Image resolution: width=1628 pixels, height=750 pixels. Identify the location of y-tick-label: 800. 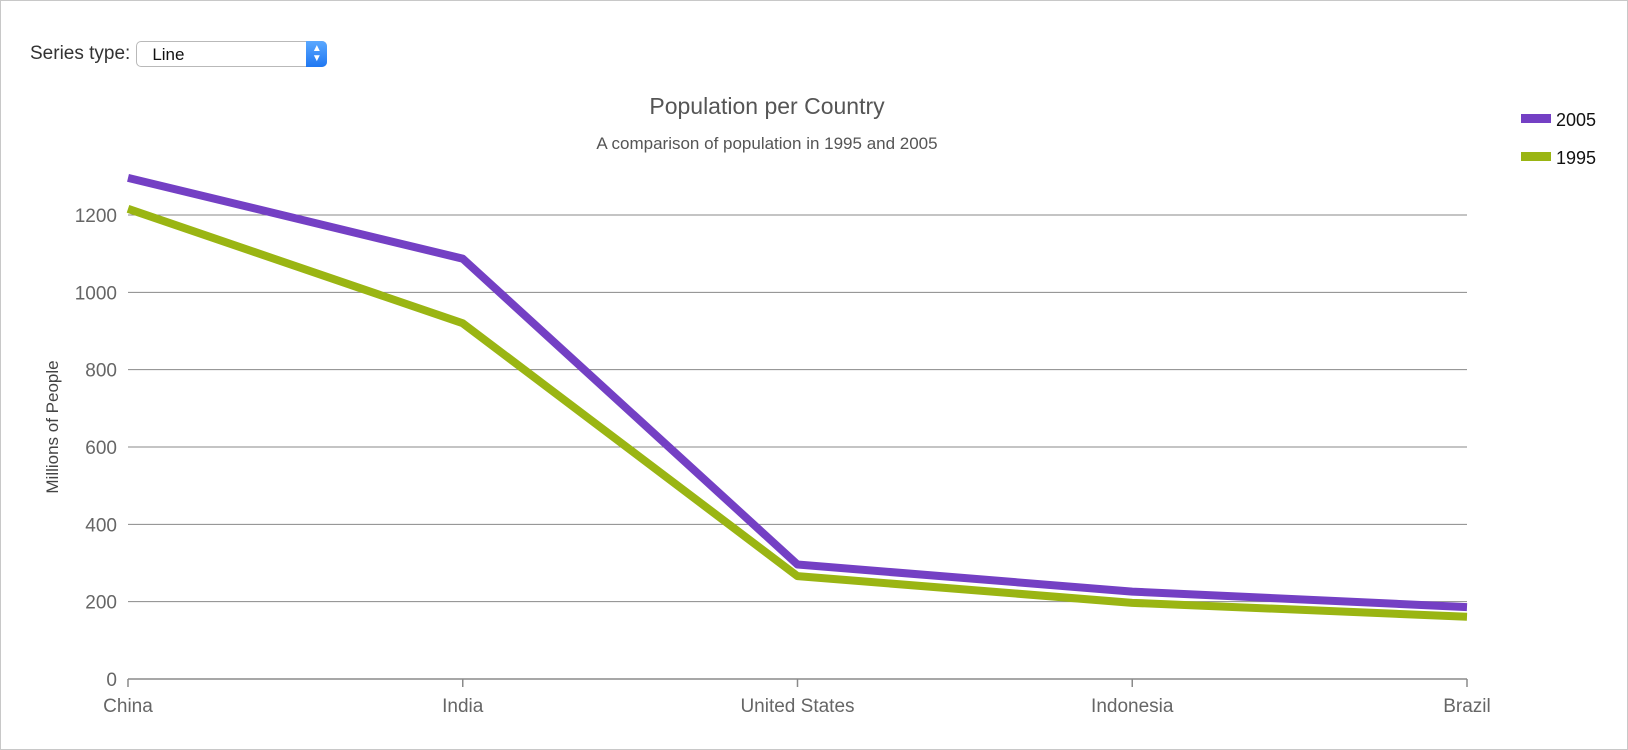
(101, 371).